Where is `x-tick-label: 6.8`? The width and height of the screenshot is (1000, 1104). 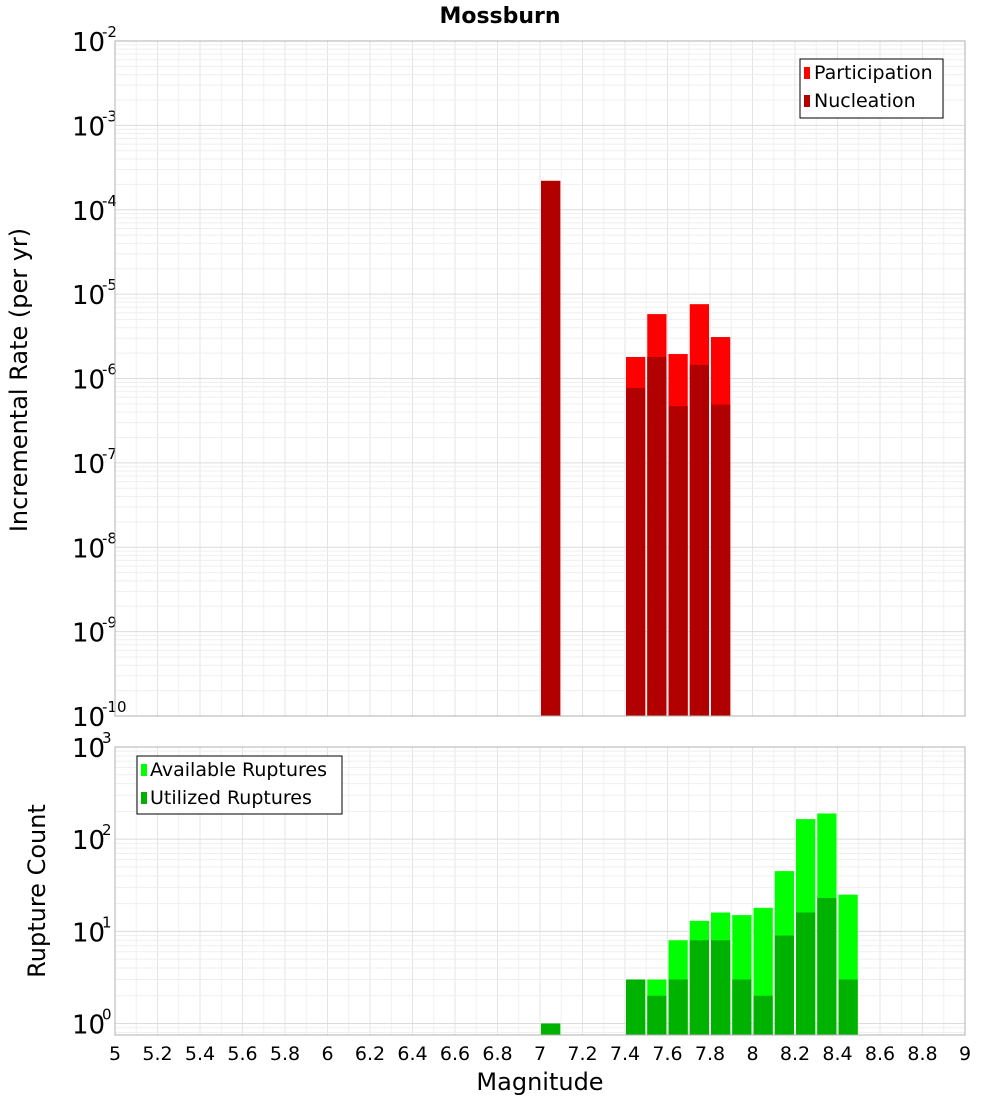
x-tick-label: 6.8 is located at coordinates (497, 1054).